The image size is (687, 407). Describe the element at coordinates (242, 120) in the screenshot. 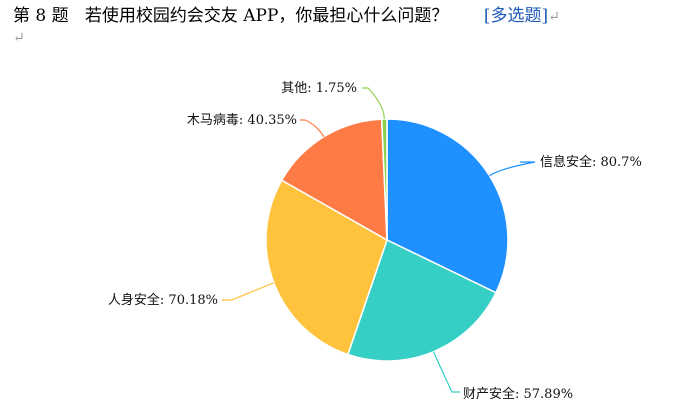

I see `slice-label-4: 木马病毒: 40.35%` at that location.